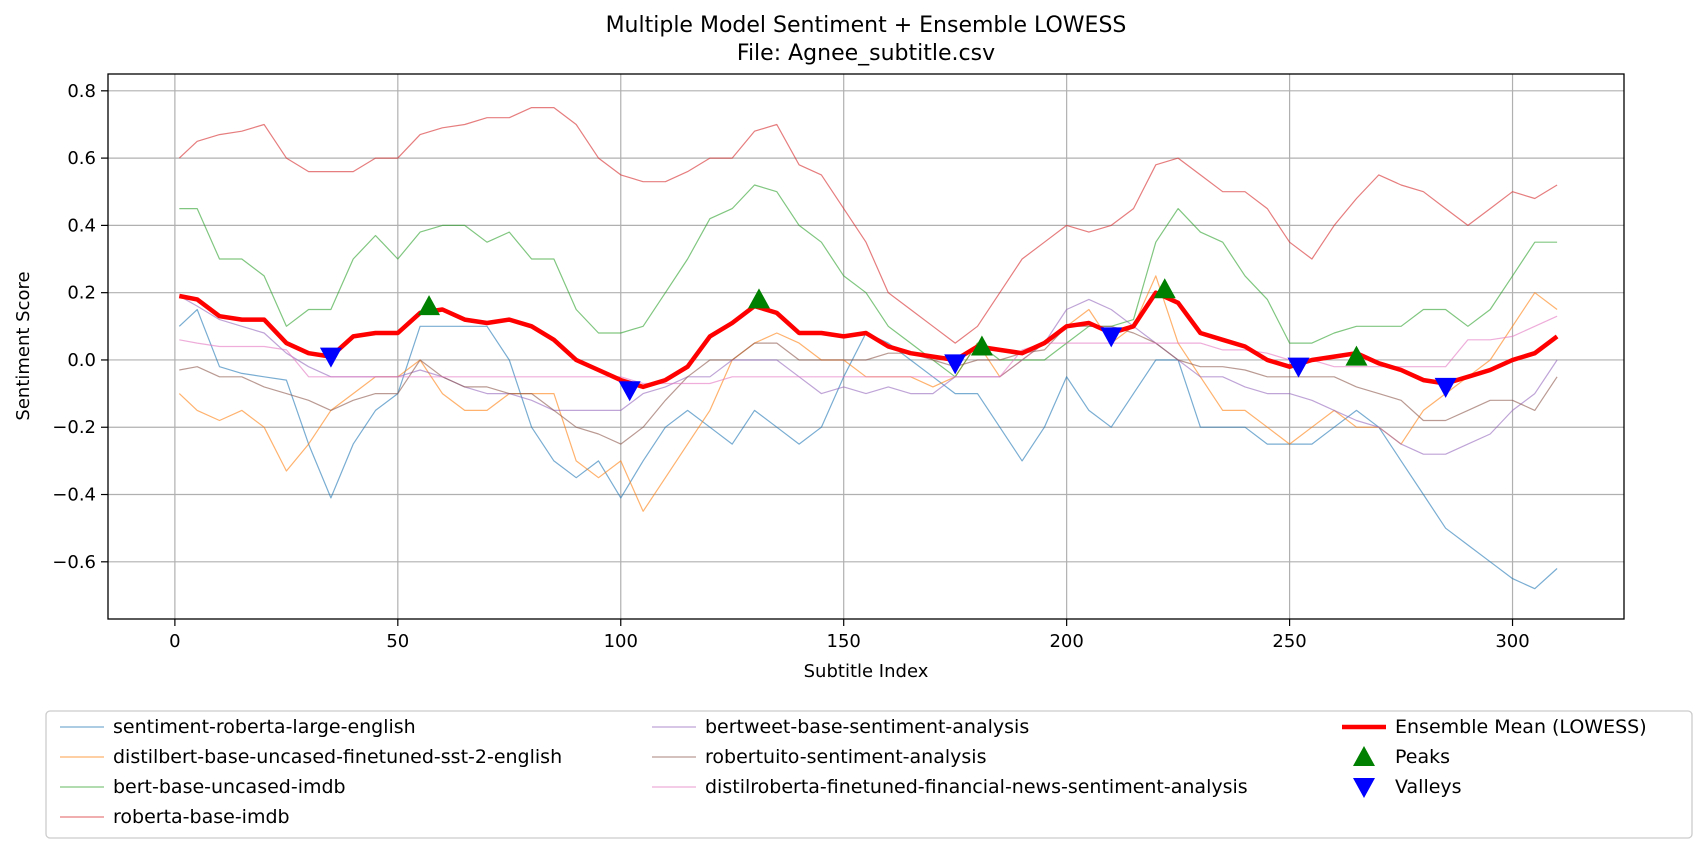 The image size is (1700, 853). What do you see at coordinates (1364, 788) in the screenshot?
I see `legend-valley-marker` at bounding box center [1364, 788].